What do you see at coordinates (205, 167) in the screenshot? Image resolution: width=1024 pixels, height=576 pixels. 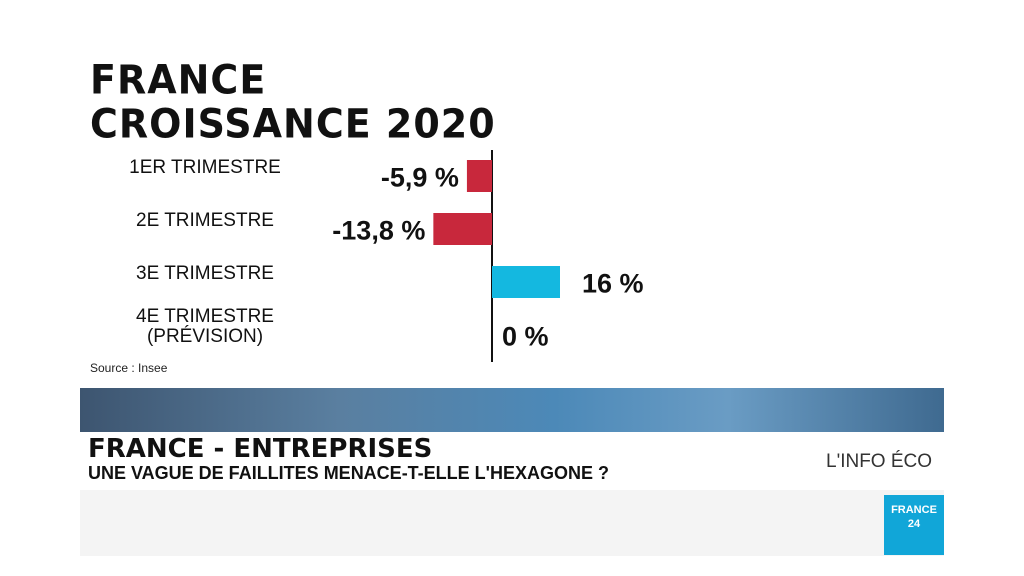 I see `category-label: 1ER TRIMESTRE` at bounding box center [205, 167].